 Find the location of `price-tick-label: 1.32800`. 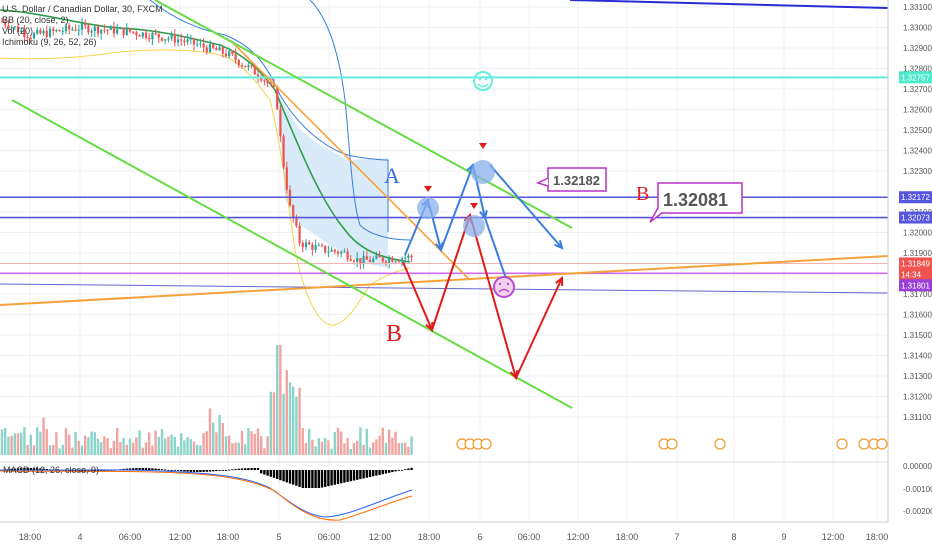

price-tick-label: 1.32800 is located at coordinates (917, 69).